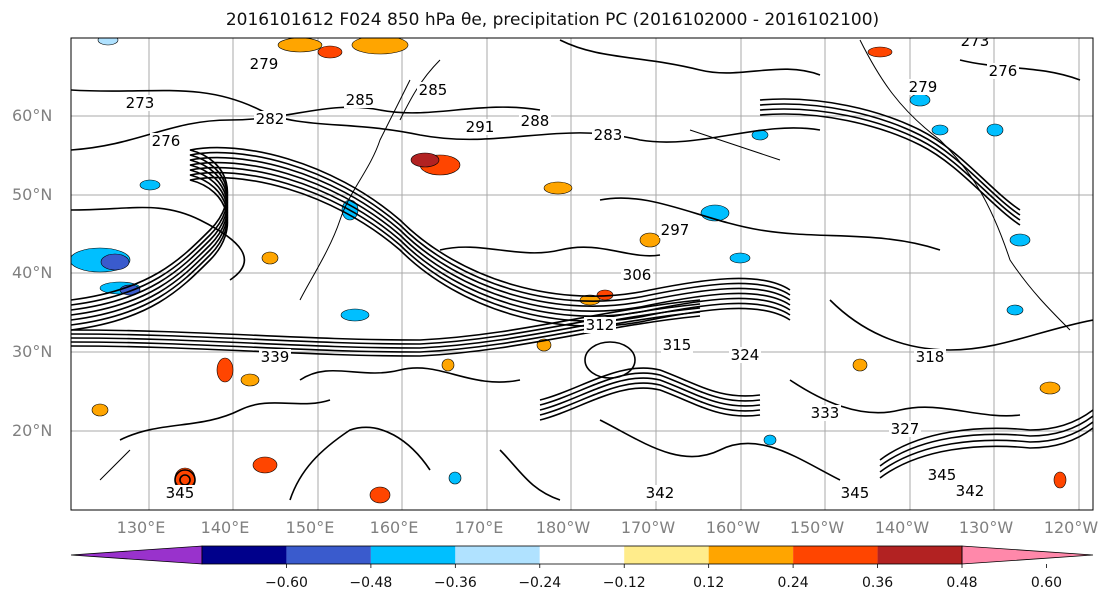  What do you see at coordinates (624, 583) in the screenshot?
I see `colorbar-tick-label: −0.12` at bounding box center [624, 583].